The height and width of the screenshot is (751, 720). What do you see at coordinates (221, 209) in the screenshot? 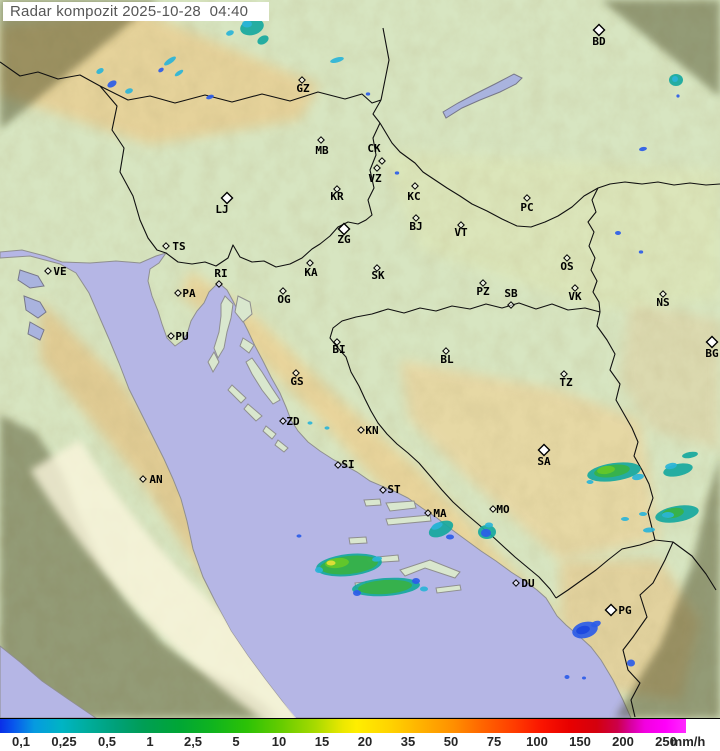
I see `station-label-LJ: LJ` at bounding box center [221, 209].